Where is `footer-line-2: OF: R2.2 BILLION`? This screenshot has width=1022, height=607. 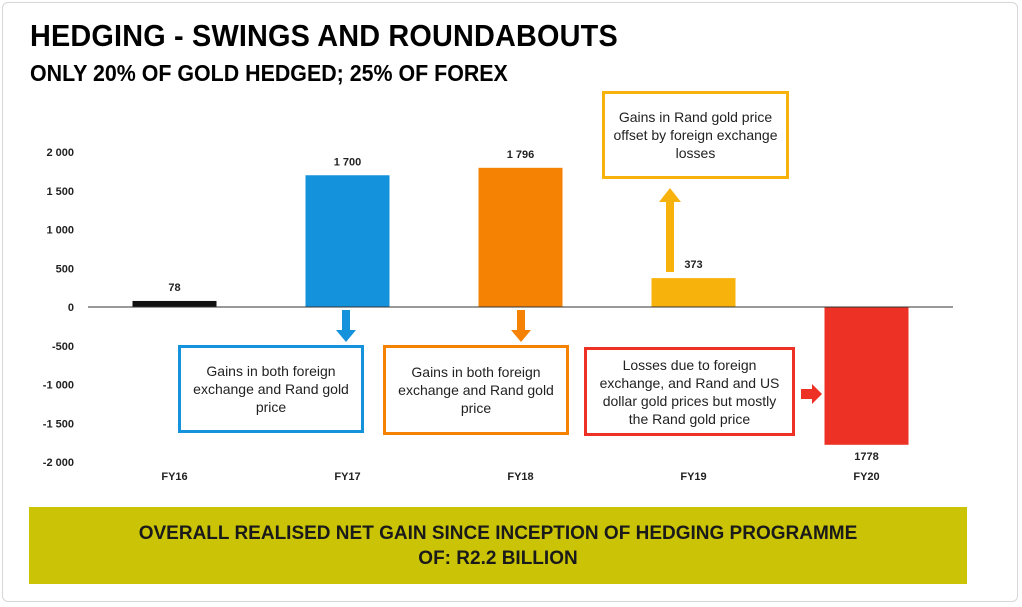
footer-line-2: OF: R2.2 BILLION is located at coordinates (498, 558).